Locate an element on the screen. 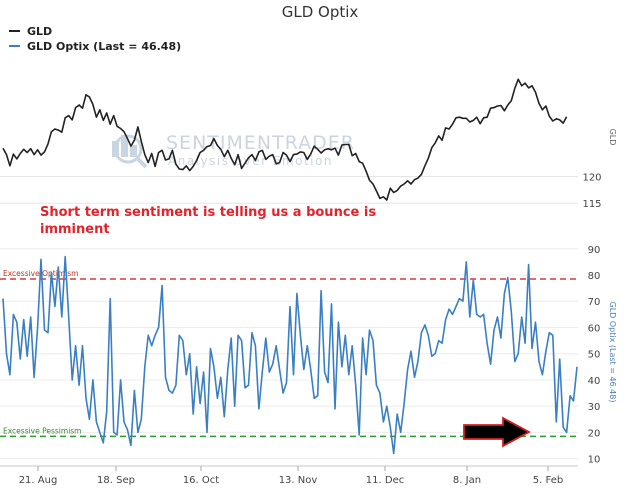 This screenshot has width=640, height=493. optix-tick-label: 40 is located at coordinates (594, 381).